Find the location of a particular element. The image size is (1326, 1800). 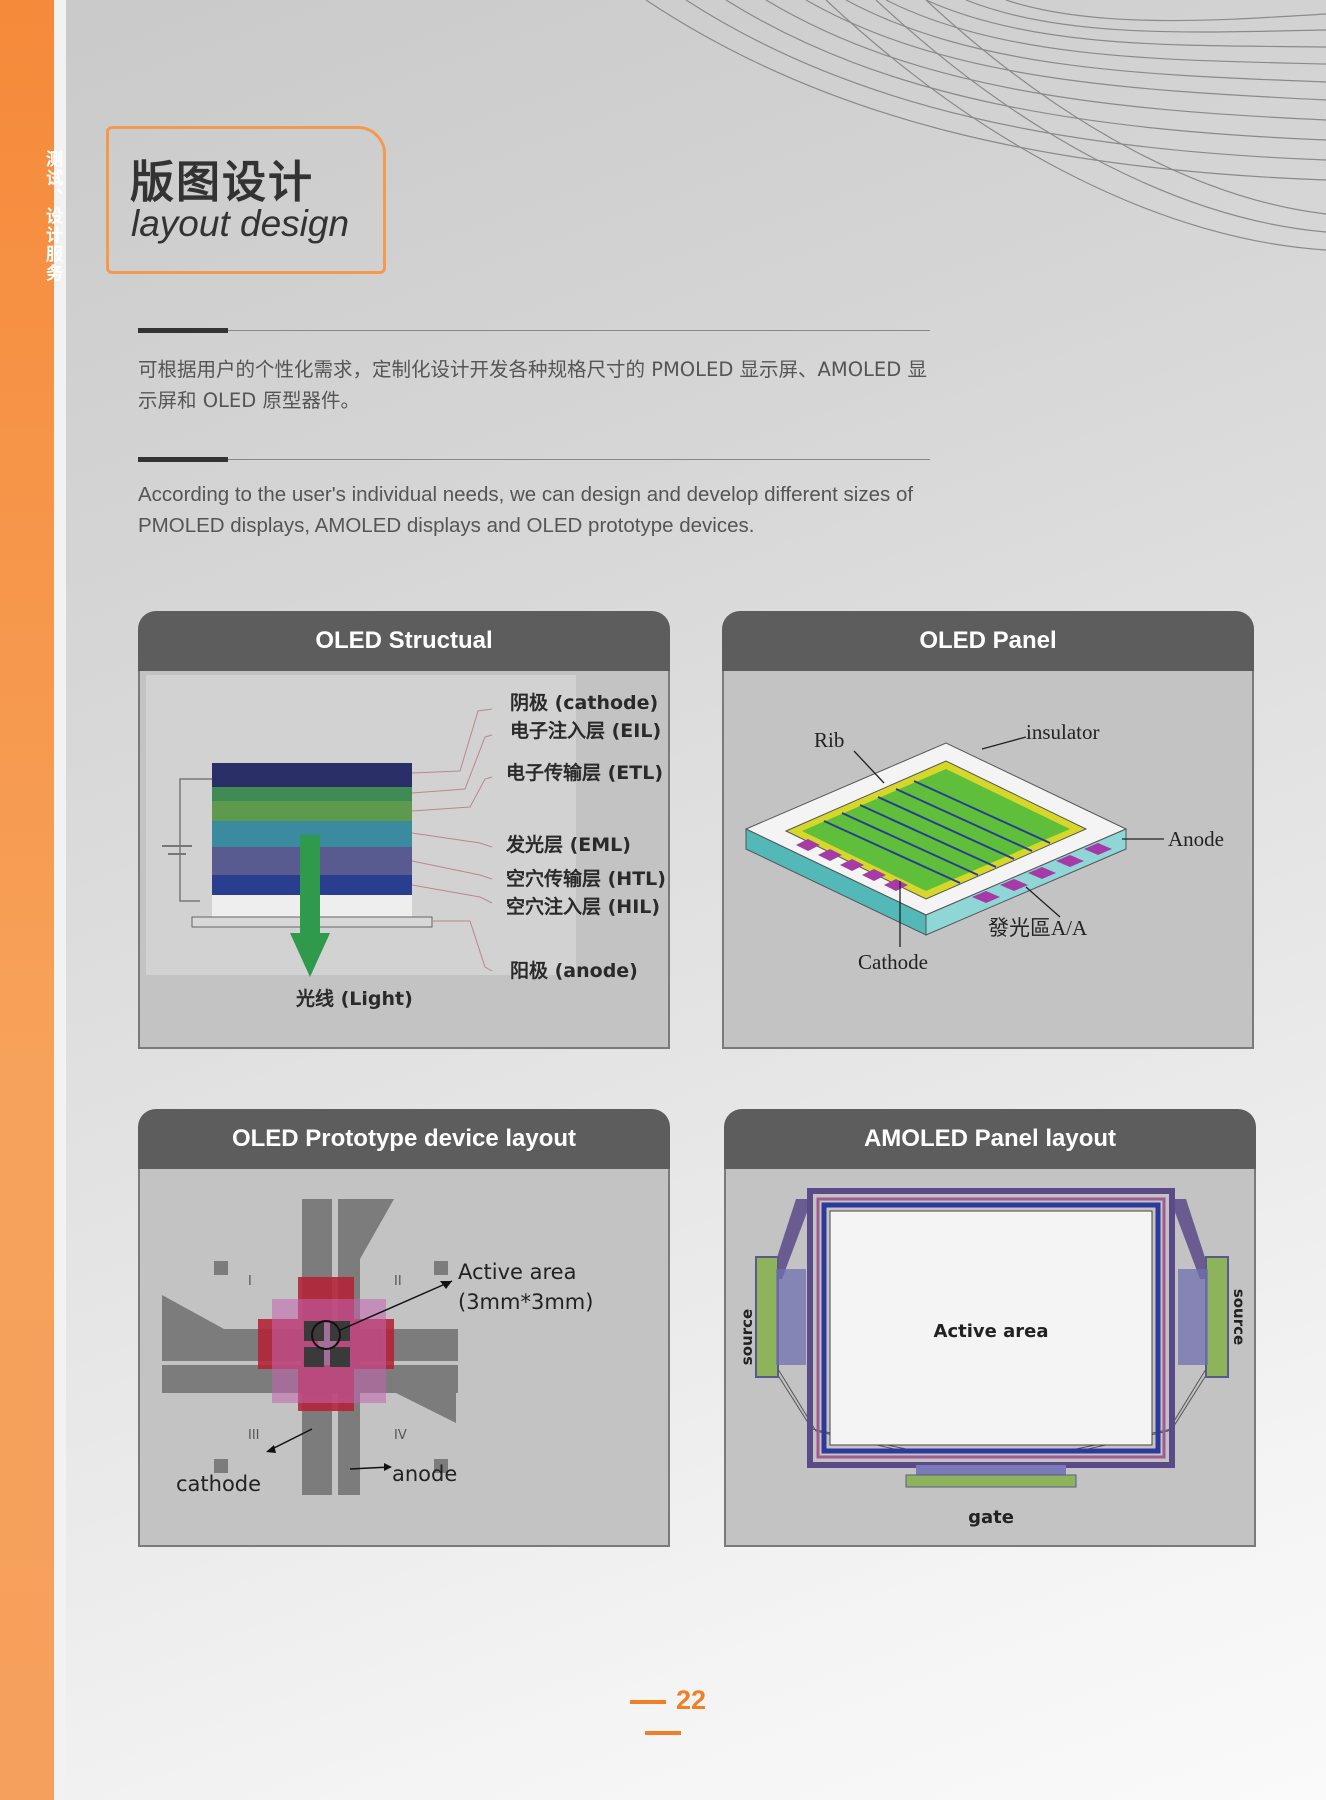

title-frame is located at coordinates (246, 200).